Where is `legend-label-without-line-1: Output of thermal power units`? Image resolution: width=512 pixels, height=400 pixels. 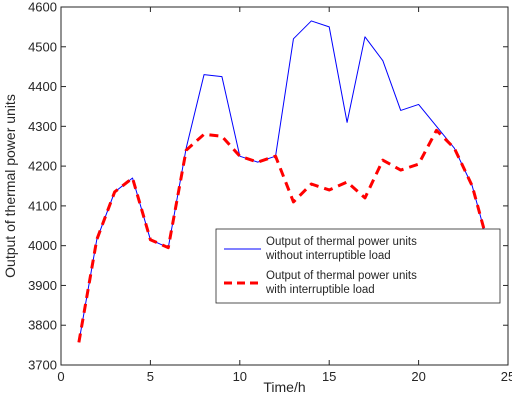 legend-label-without-line-1: Output of thermal power units is located at coordinates (341, 242).